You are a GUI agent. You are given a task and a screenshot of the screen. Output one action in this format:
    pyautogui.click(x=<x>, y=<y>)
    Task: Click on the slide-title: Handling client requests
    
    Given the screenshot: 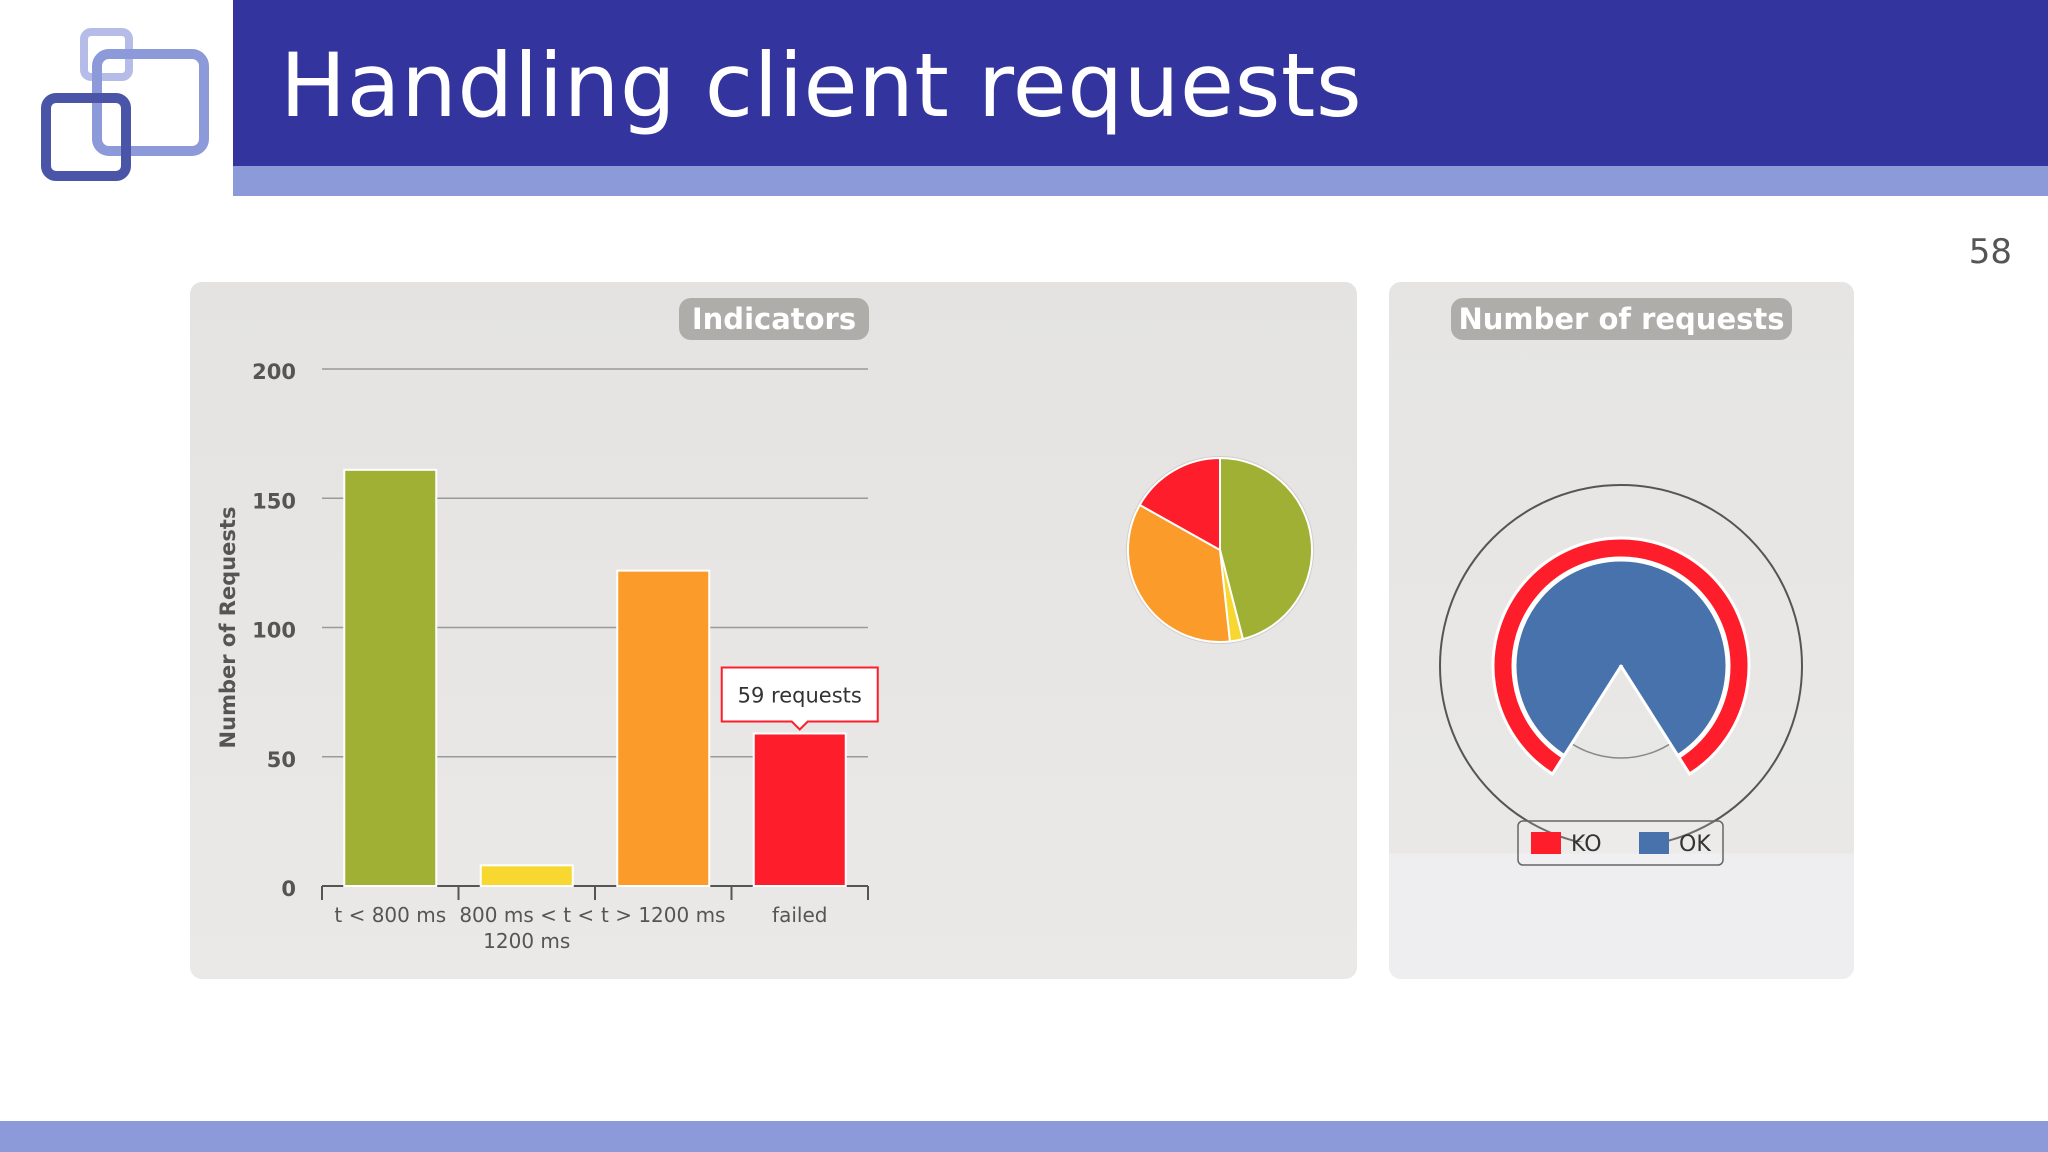 What is the action you would take?
    pyautogui.click(x=821, y=85)
    